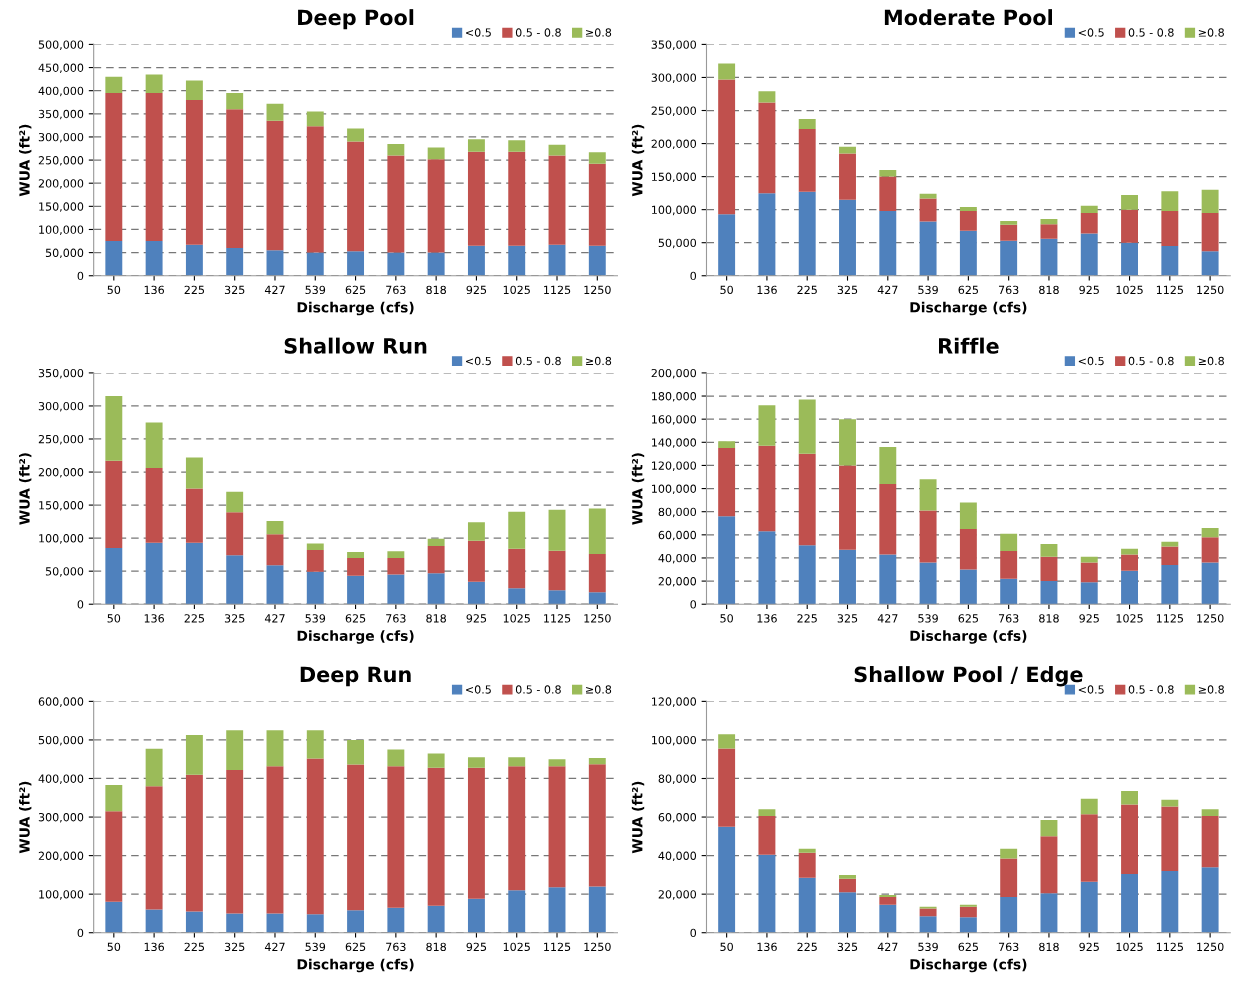 Image resolution: width=1249 pixels, height=987 pixels. I want to click on y-tick-label: 20,000, so click(677, 895).